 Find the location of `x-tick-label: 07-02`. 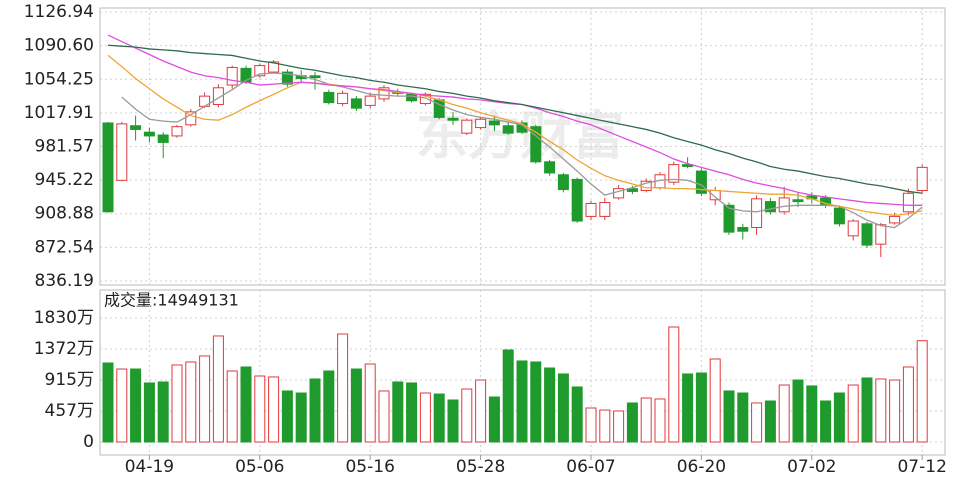

x-tick-label: 07-02 is located at coordinates (811, 467).